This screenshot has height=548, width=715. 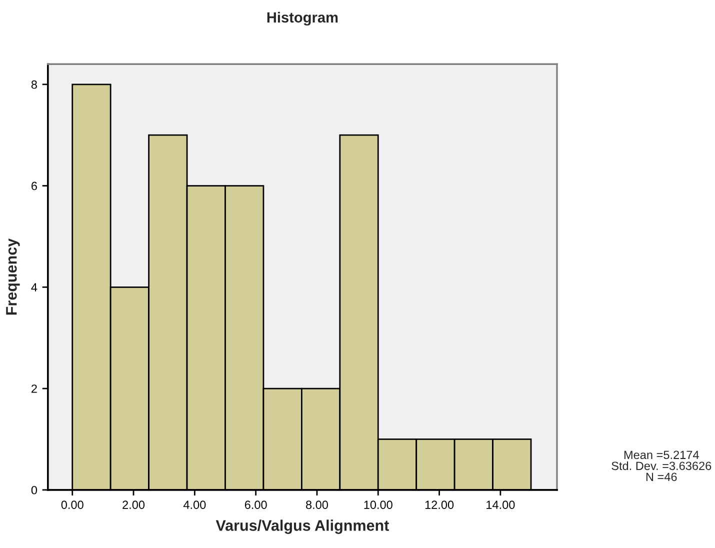 I want to click on x-axis-title: Varus/Valgus Alignment, so click(x=302, y=527).